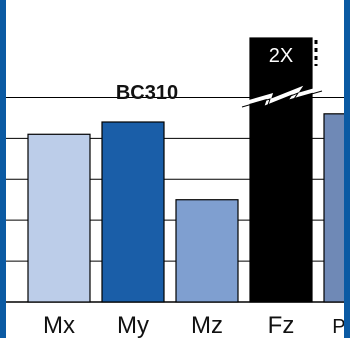 Image resolution: width=350 pixels, height=338 pixels. I want to click on bar-mz, so click(207, 251).